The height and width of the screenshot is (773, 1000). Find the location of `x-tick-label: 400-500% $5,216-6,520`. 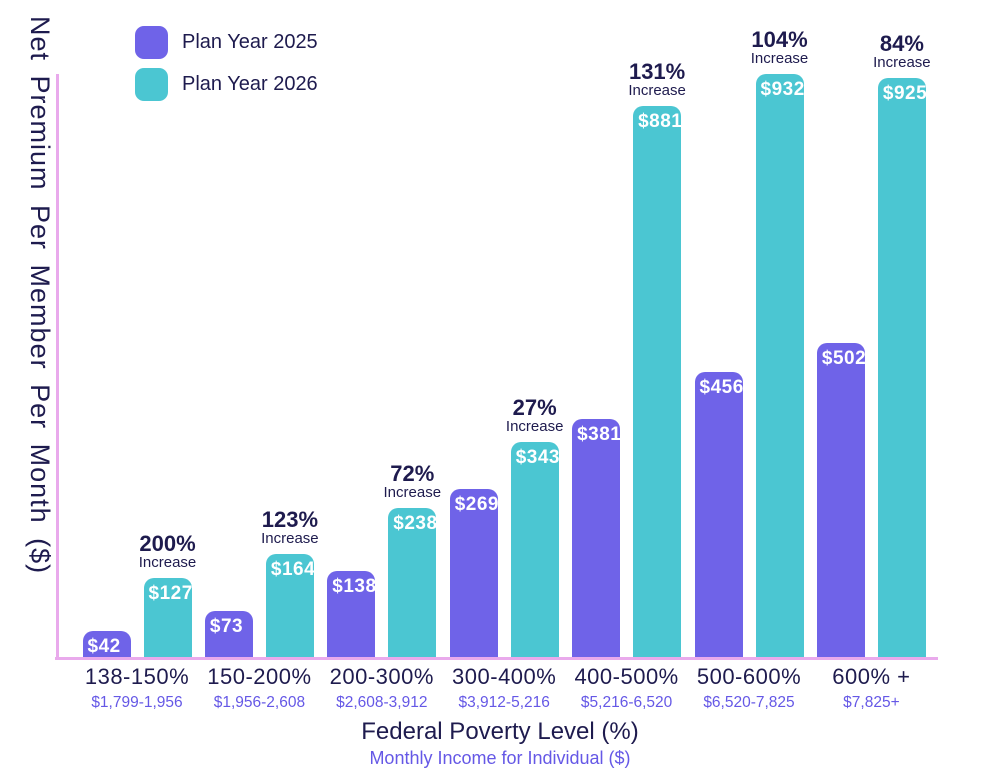

x-tick-label: 400-500% $5,216-6,520 is located at coordinates (627, 688).